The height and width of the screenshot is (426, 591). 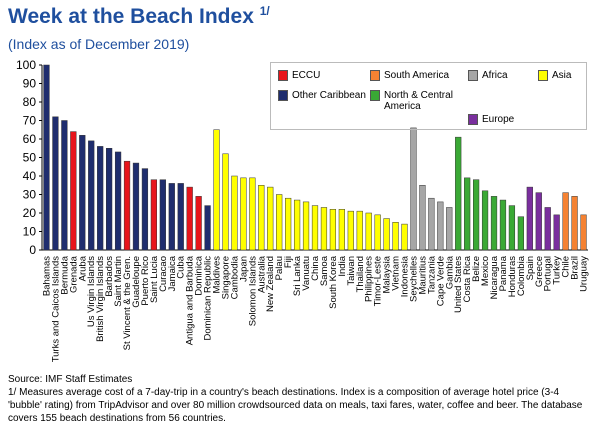 What do you see at coordinates (440, 281) in the screenshot?
I see `x-tick-label: Cape Verde` at bounding box center [440, 281].